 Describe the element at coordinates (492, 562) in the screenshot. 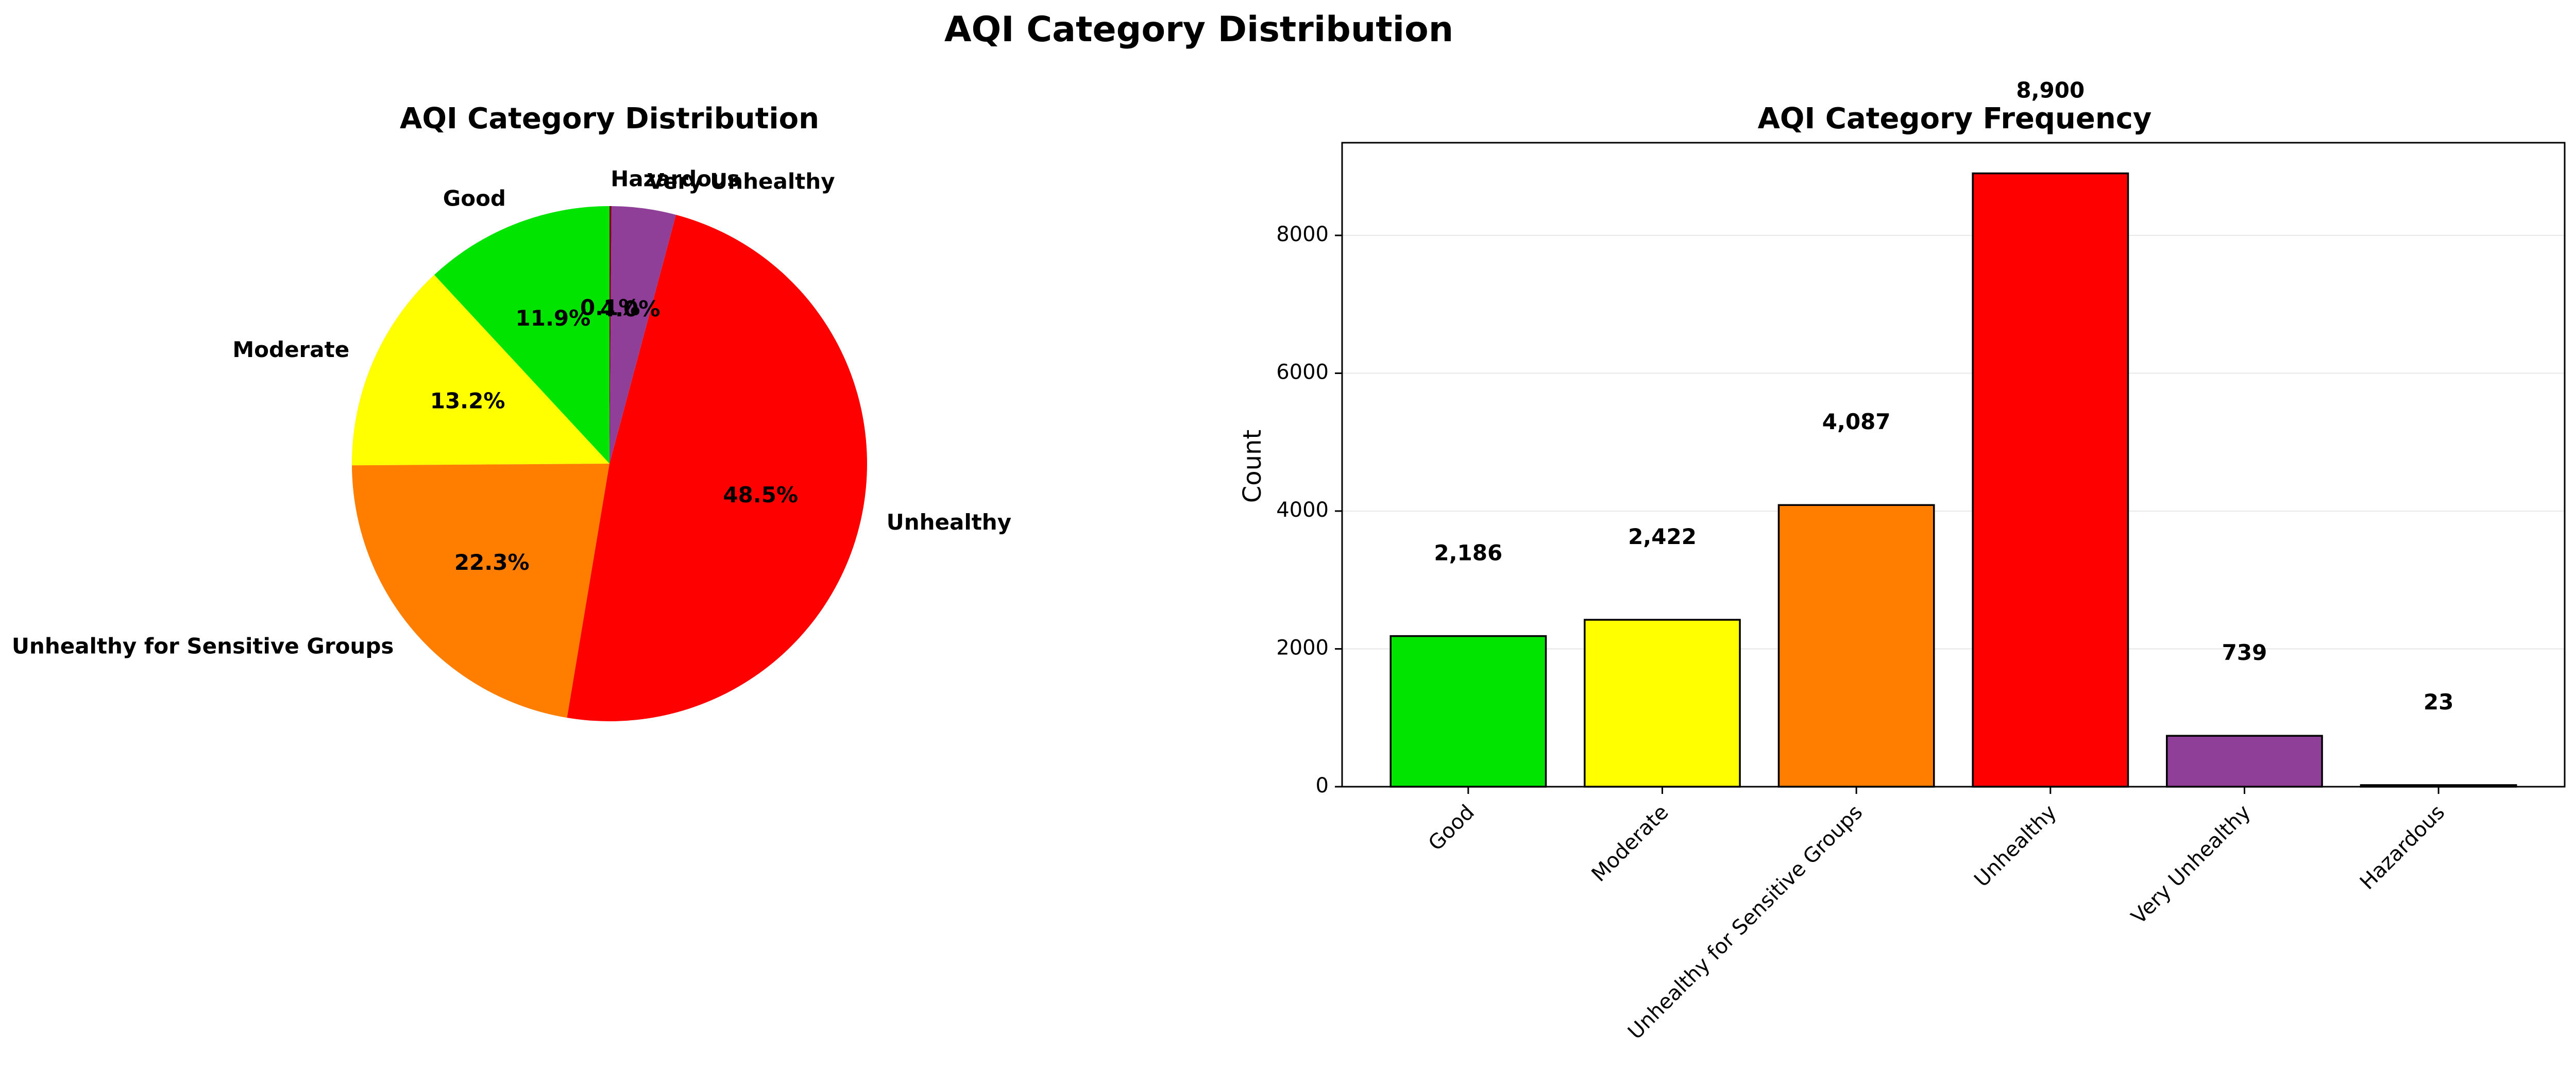

I see `pie-percent-unhealthy-for-sensitive-groups: 22.3%` at that location.